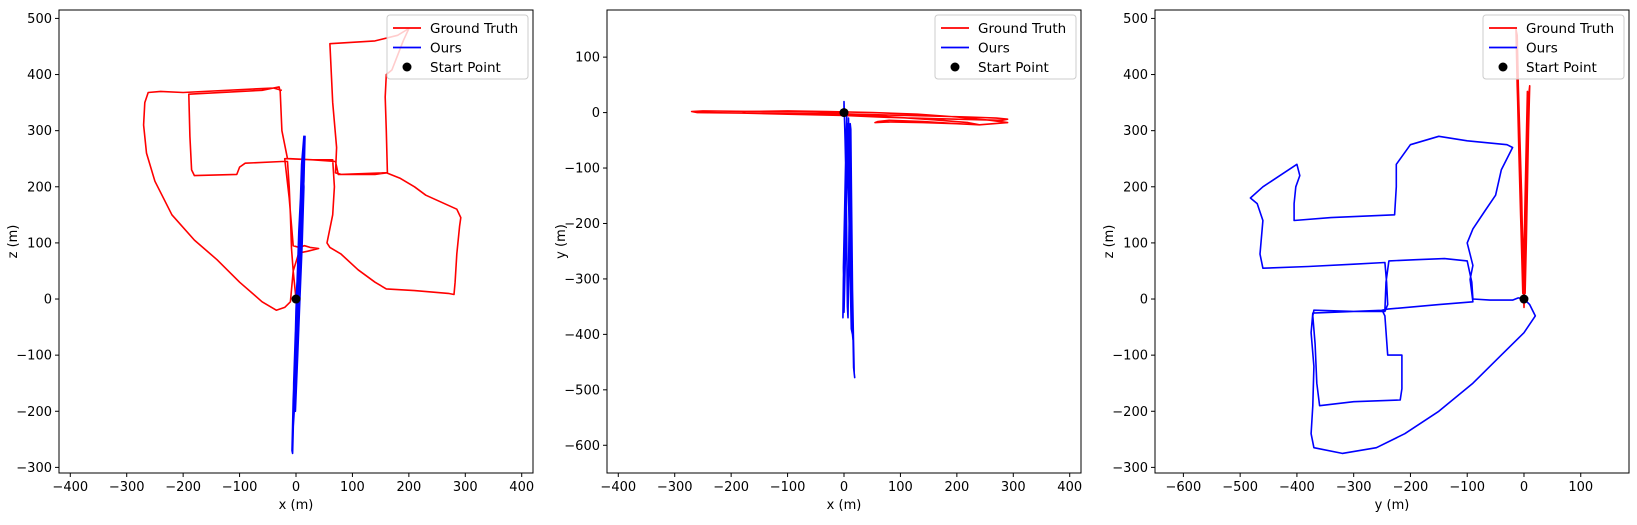  I want to click on y-tick-label: −400, so click(582, 335).